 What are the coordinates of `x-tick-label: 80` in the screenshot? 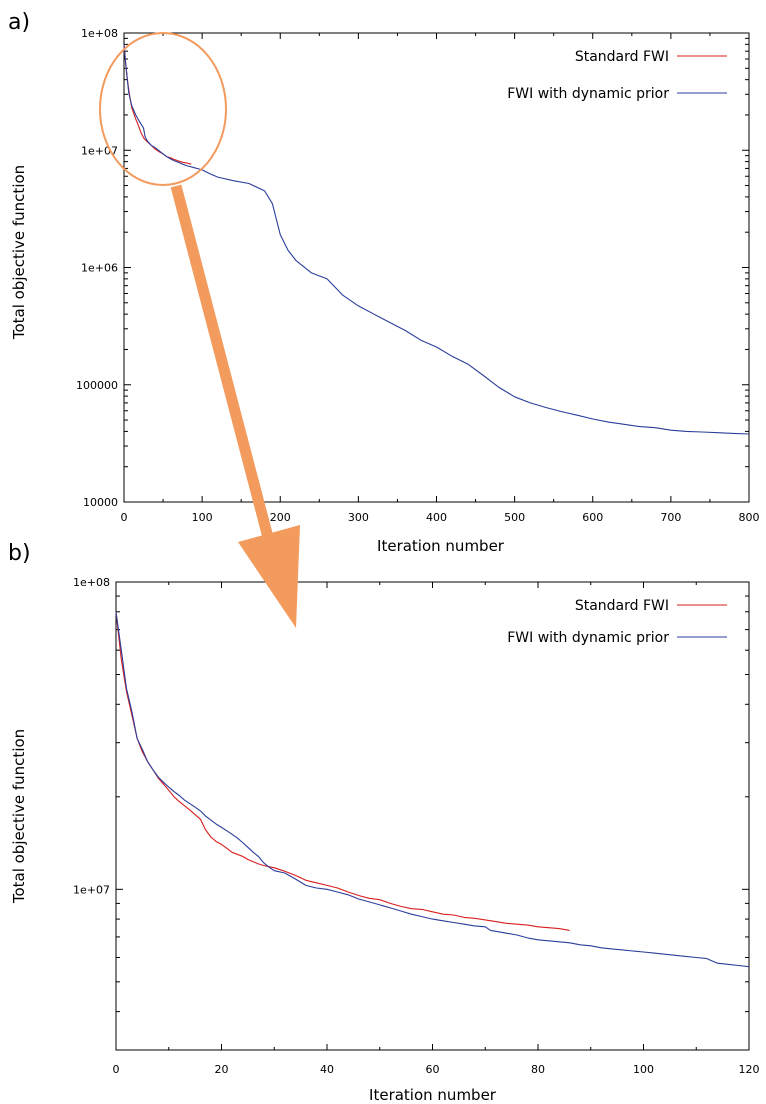 It's located at (538, 1069).